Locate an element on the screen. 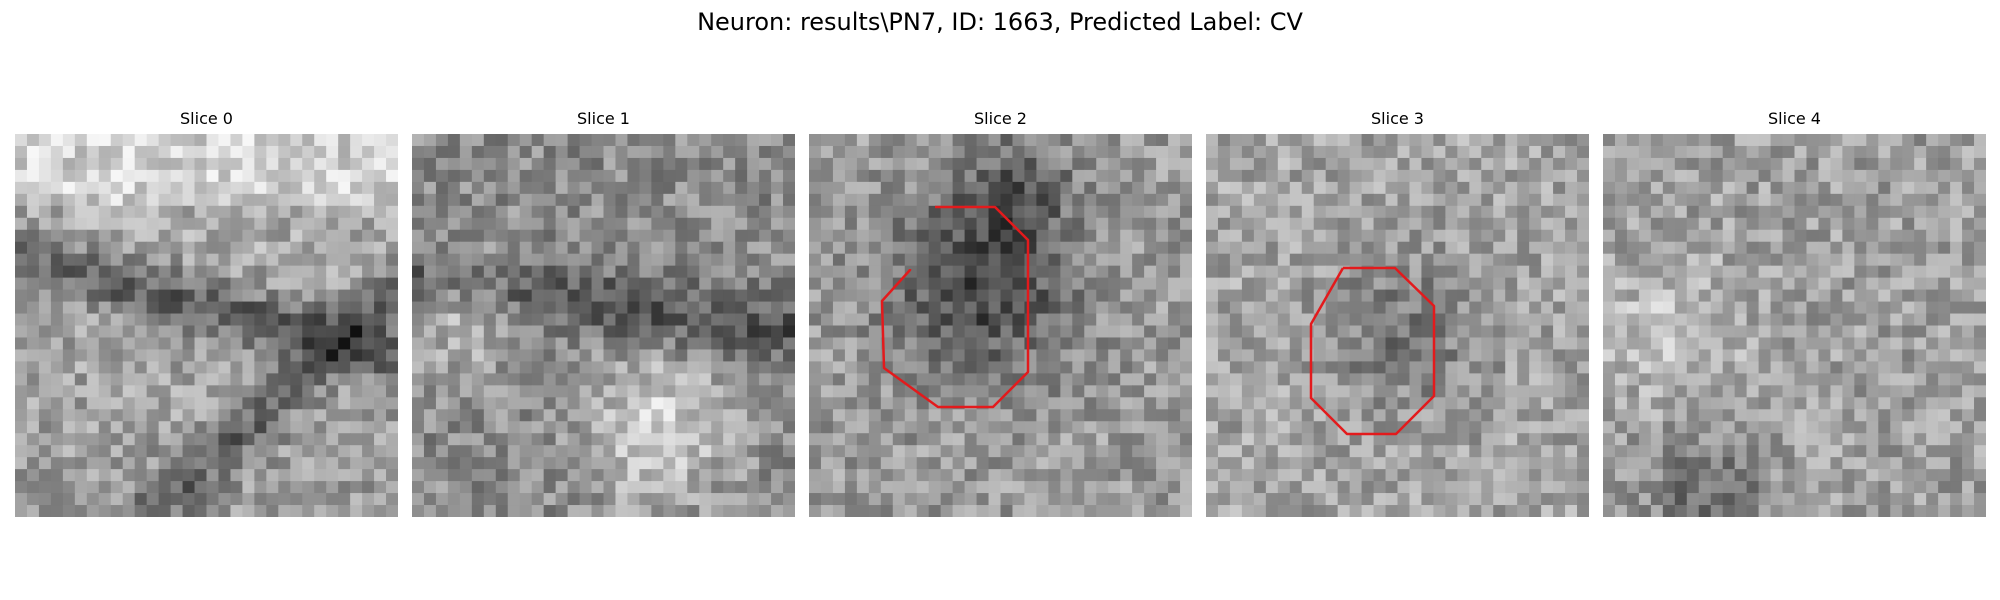 The image size is (2000, 600). slice-2-pixels is located at coordinates (1000, 325).